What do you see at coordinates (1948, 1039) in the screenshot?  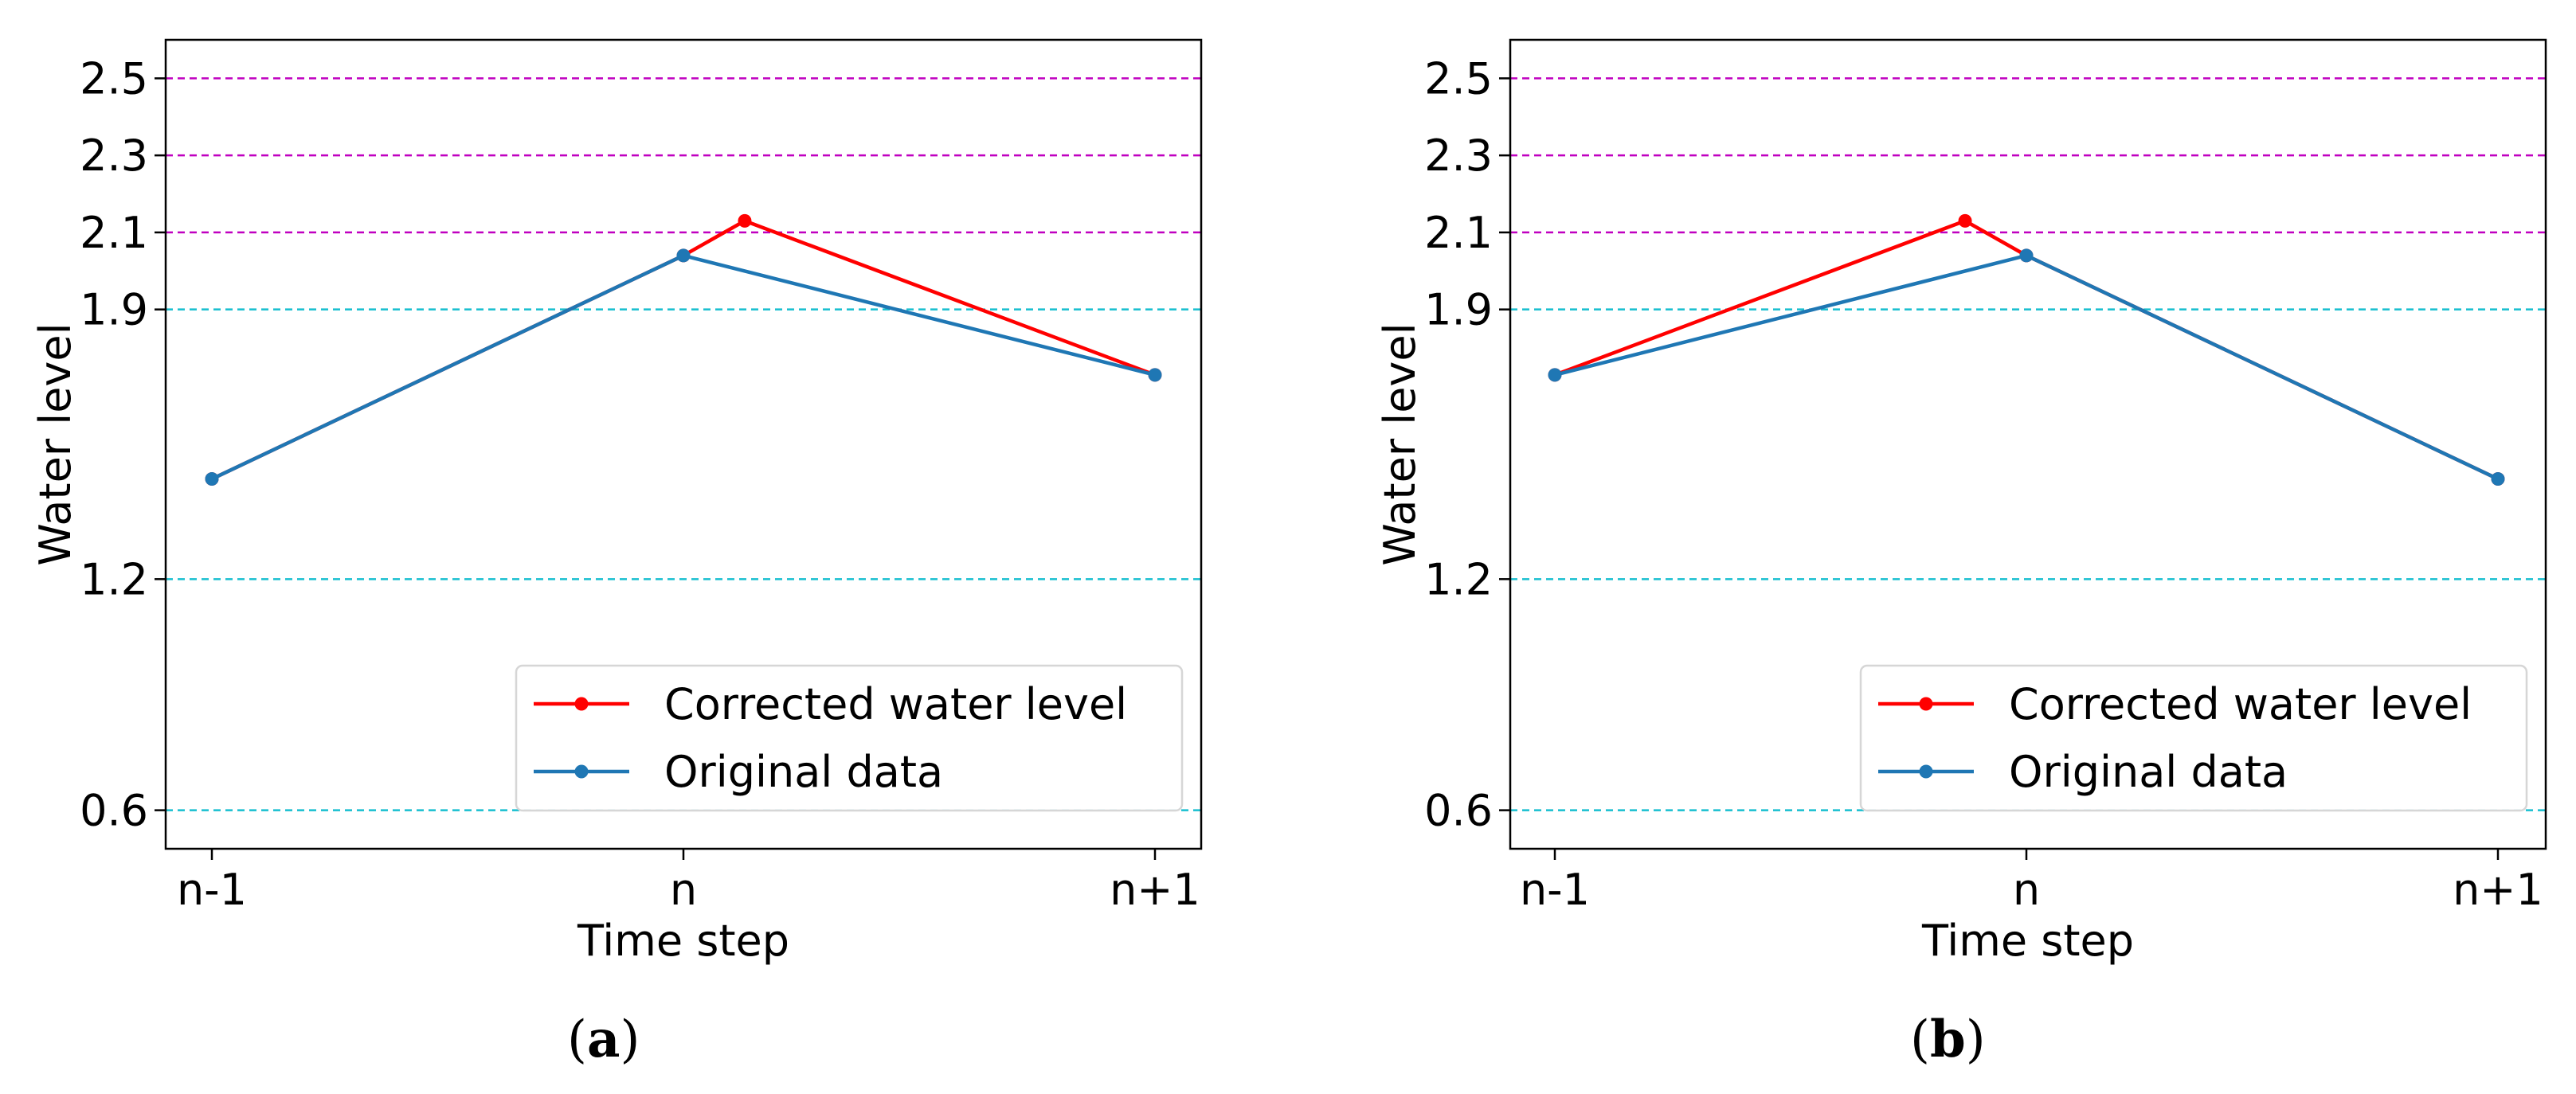 I see `panel-label-b: (b)` at bounding box center [1948, 1039].